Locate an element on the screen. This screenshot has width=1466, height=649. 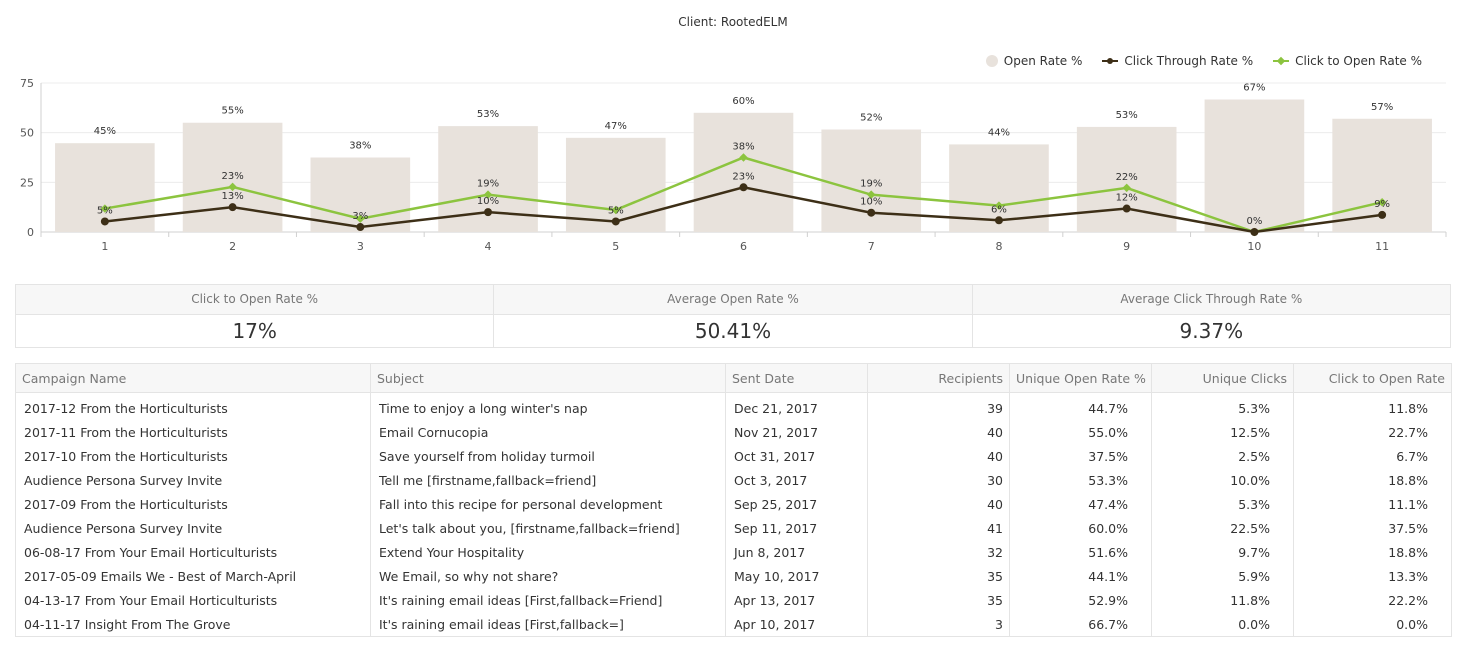
cell-unique-open-rate: 47.4% is located at coordinates (1080, 504).